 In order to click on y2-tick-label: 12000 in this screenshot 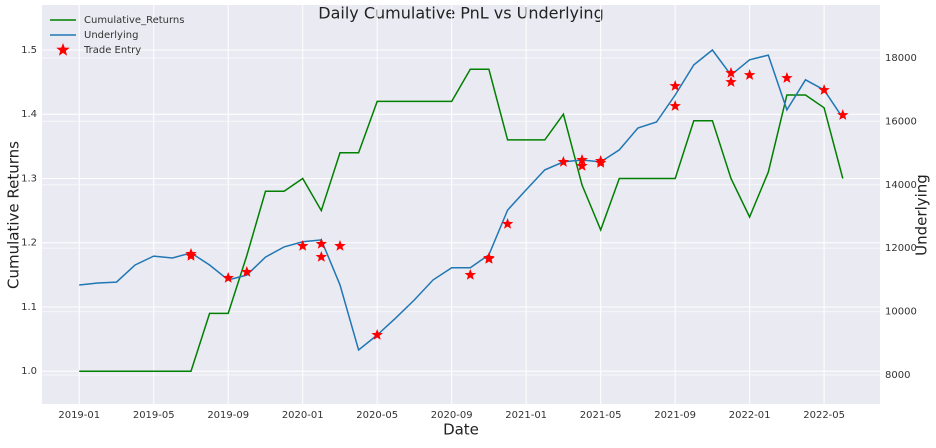, I will do `click(901, 248)`.